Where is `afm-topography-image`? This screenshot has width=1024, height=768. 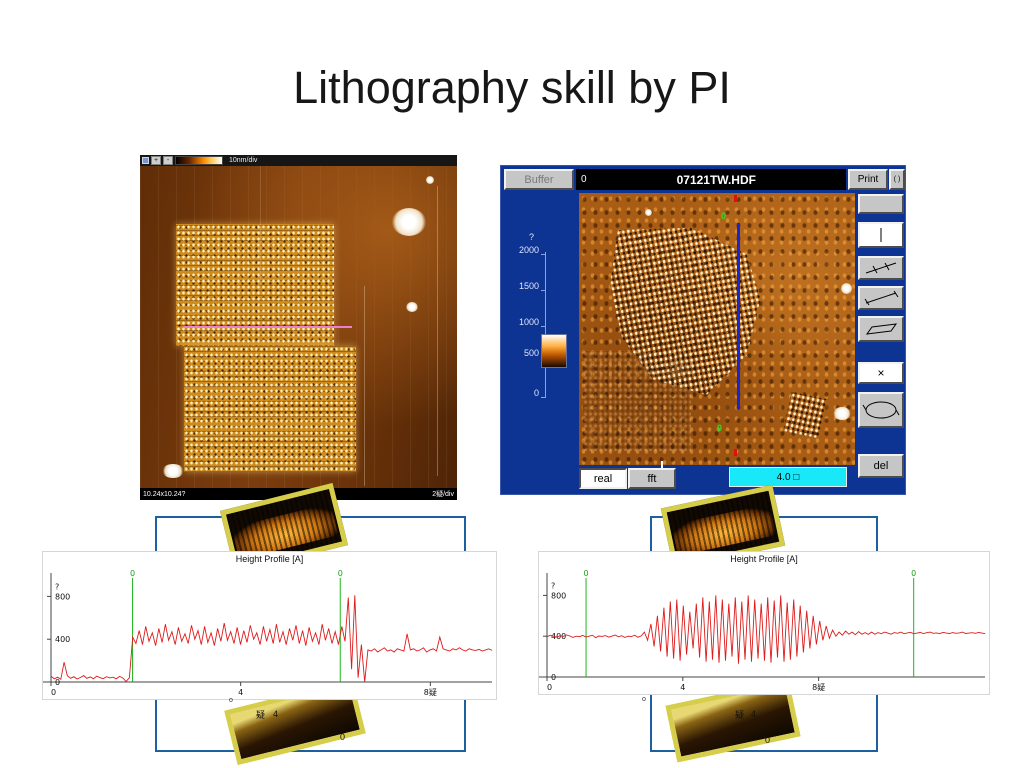 afm-topography-image is located at coordinates (298, 327).